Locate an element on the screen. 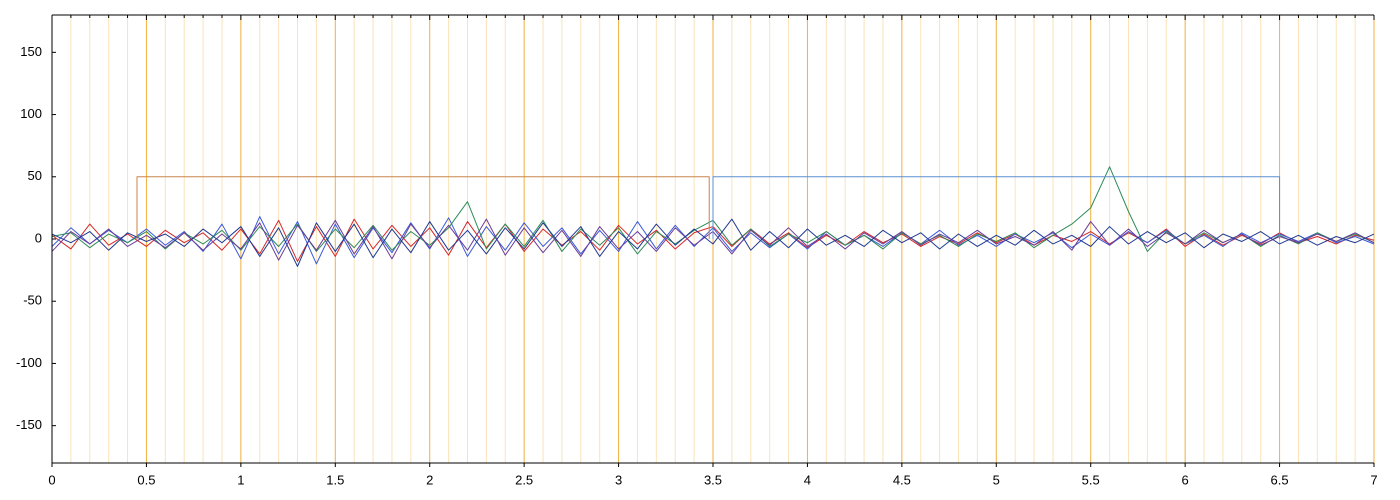 The width and height of the screenshot is (1400, 500). x-tick-label: 3 is located at coordinates (618, 479).